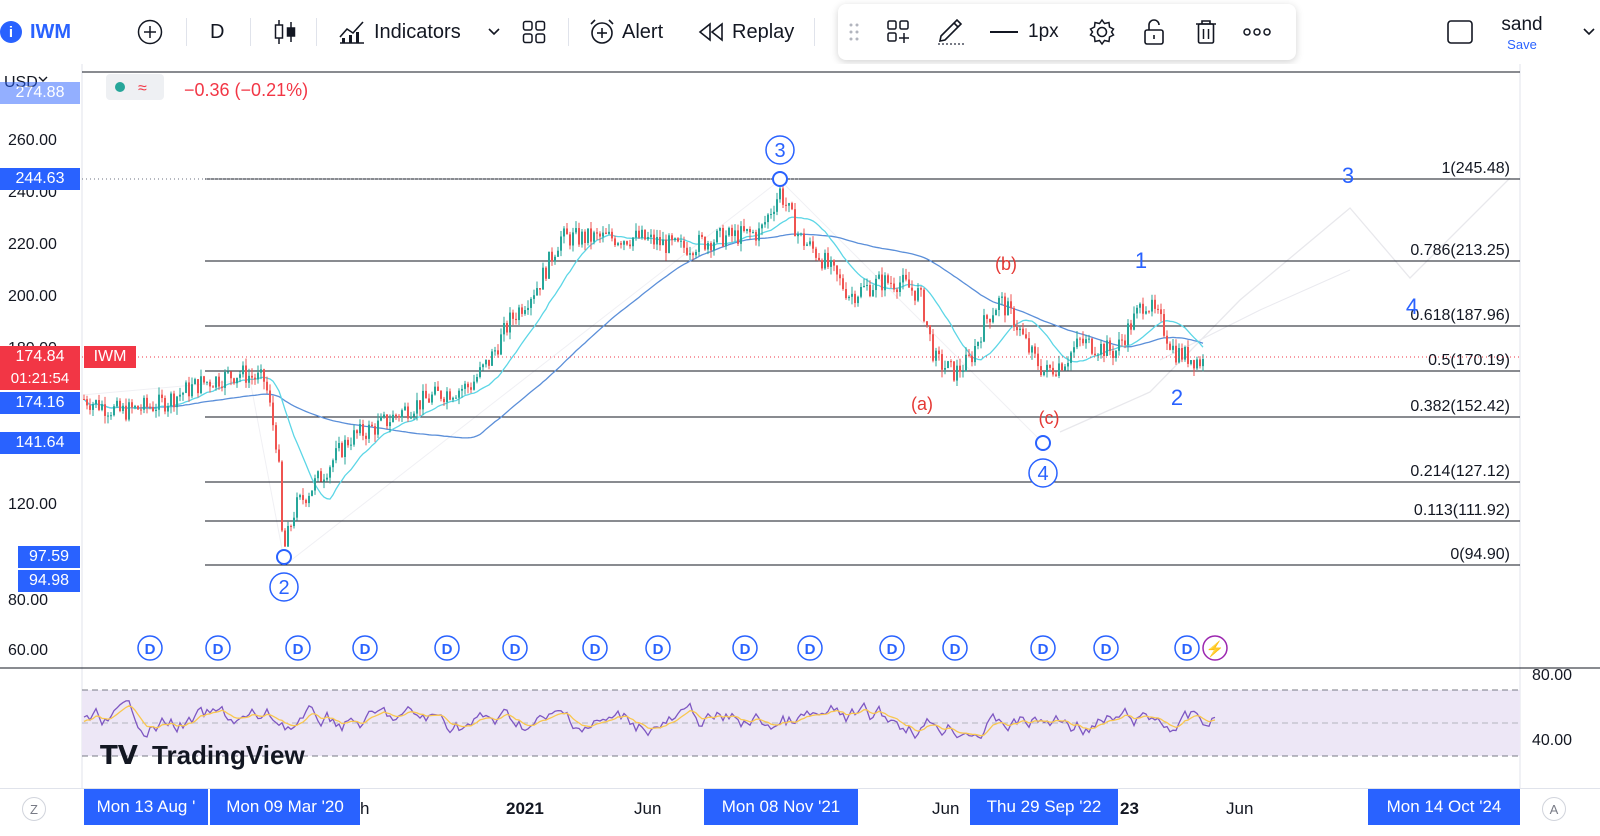  Describe the element at coordinates (494, 32) in the screenshot. I see `indicators-templates-dropdown` at that location.